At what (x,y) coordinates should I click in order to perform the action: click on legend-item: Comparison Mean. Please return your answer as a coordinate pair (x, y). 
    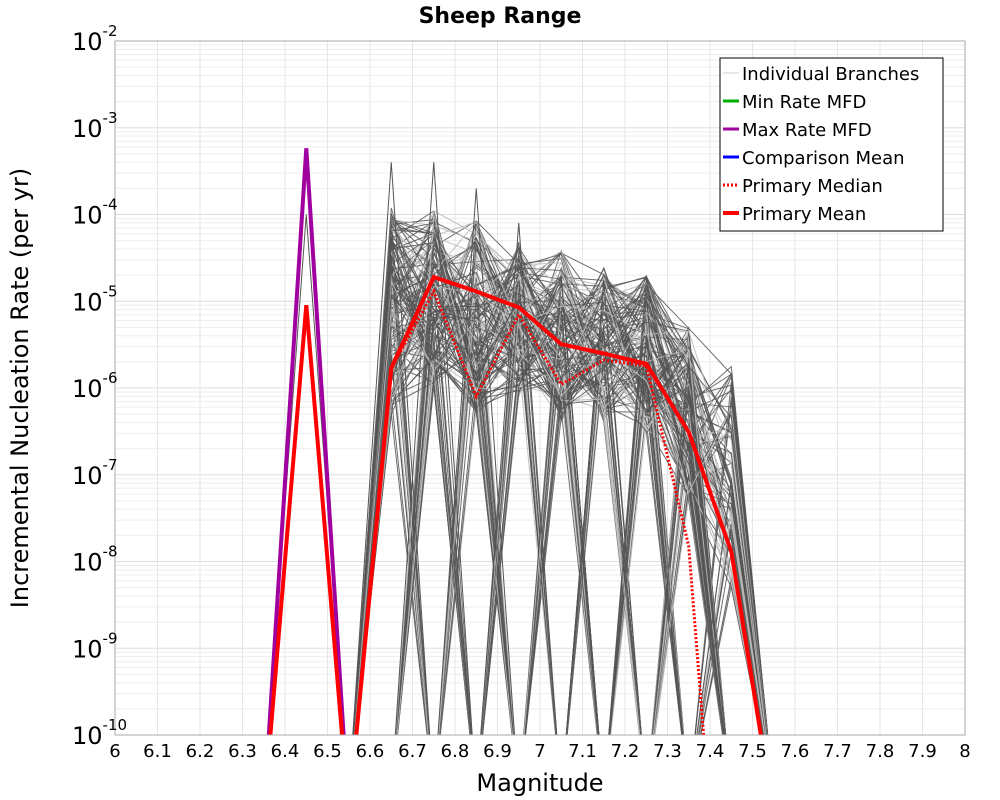
    Looking at the image, I should click on (814, 158).